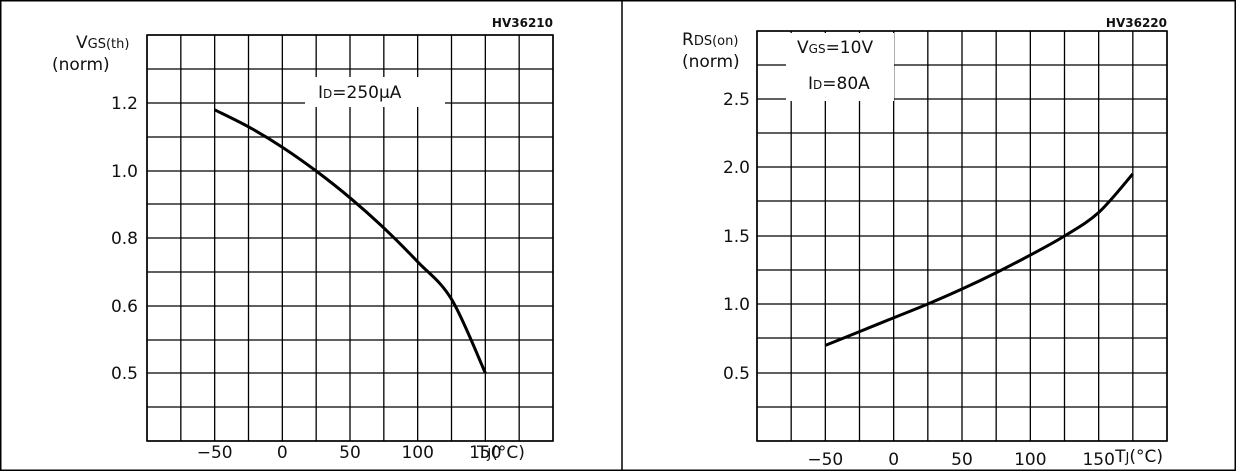 The height and width of the screenshot is (471, 1236). I want to click on chart2-ylabel-line1: RDS(on), so click(710, 40).